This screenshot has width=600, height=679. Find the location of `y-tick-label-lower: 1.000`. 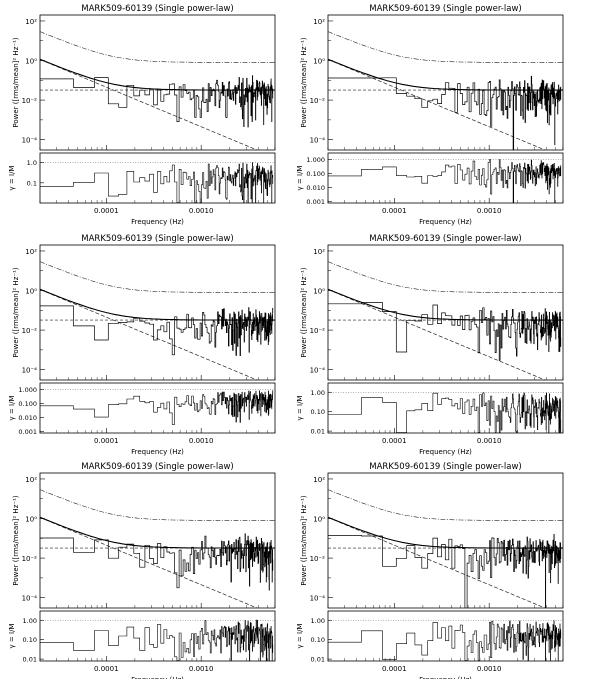

y-tick-label-lower: 1.000 is located at coordinates (315, 160).